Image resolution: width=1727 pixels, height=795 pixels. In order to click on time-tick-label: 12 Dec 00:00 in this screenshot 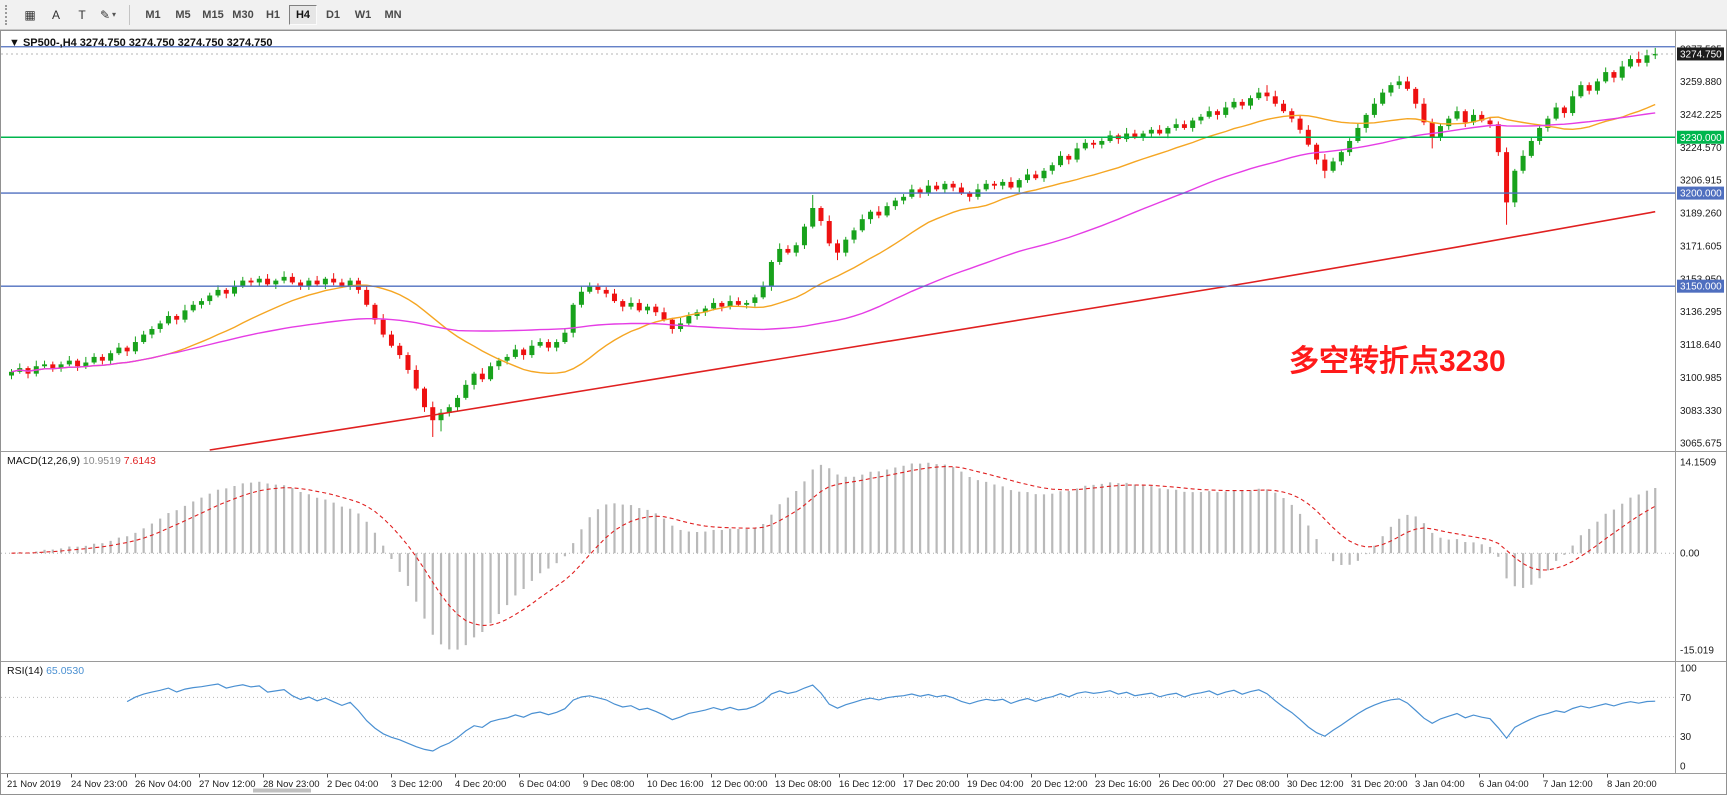, I will do `click(739, 784)`.